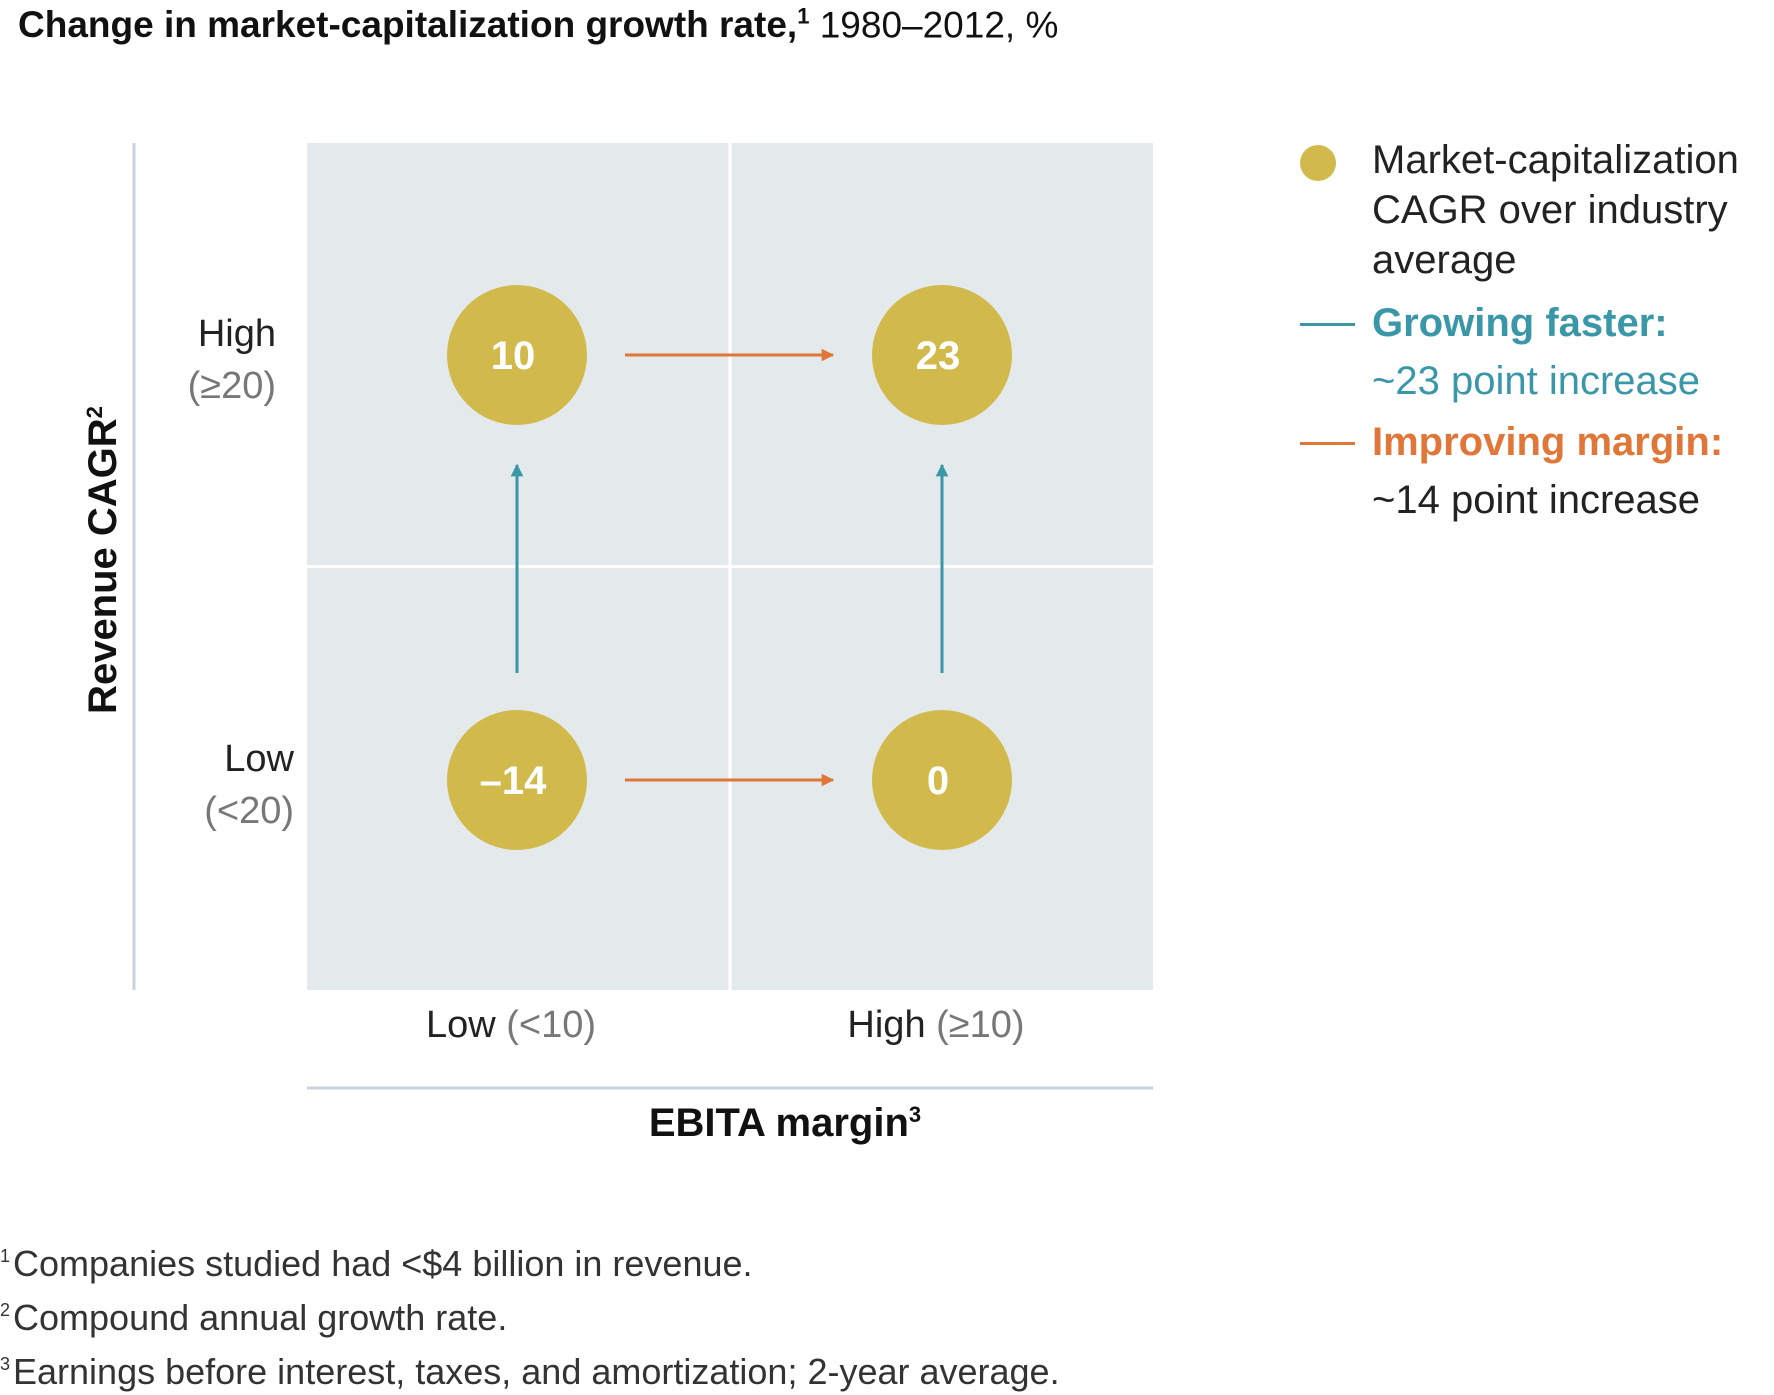  I want to click on y-category-label-high: High, so click(237, 334).